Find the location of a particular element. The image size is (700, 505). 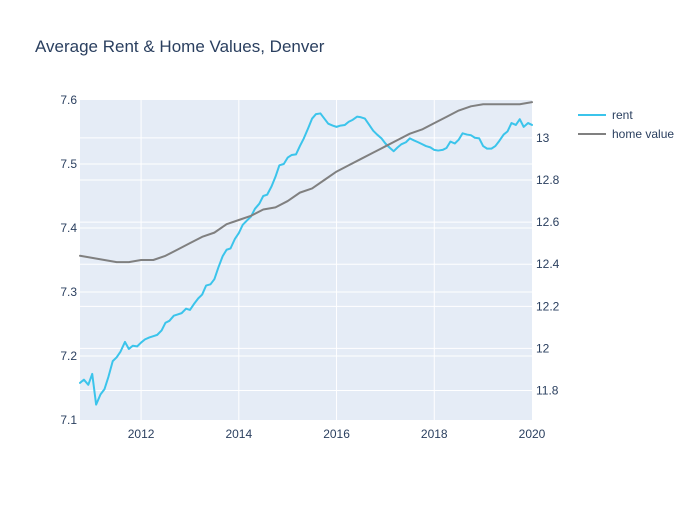

x-tick-label: 2012 is located at coordinates (141, 434).